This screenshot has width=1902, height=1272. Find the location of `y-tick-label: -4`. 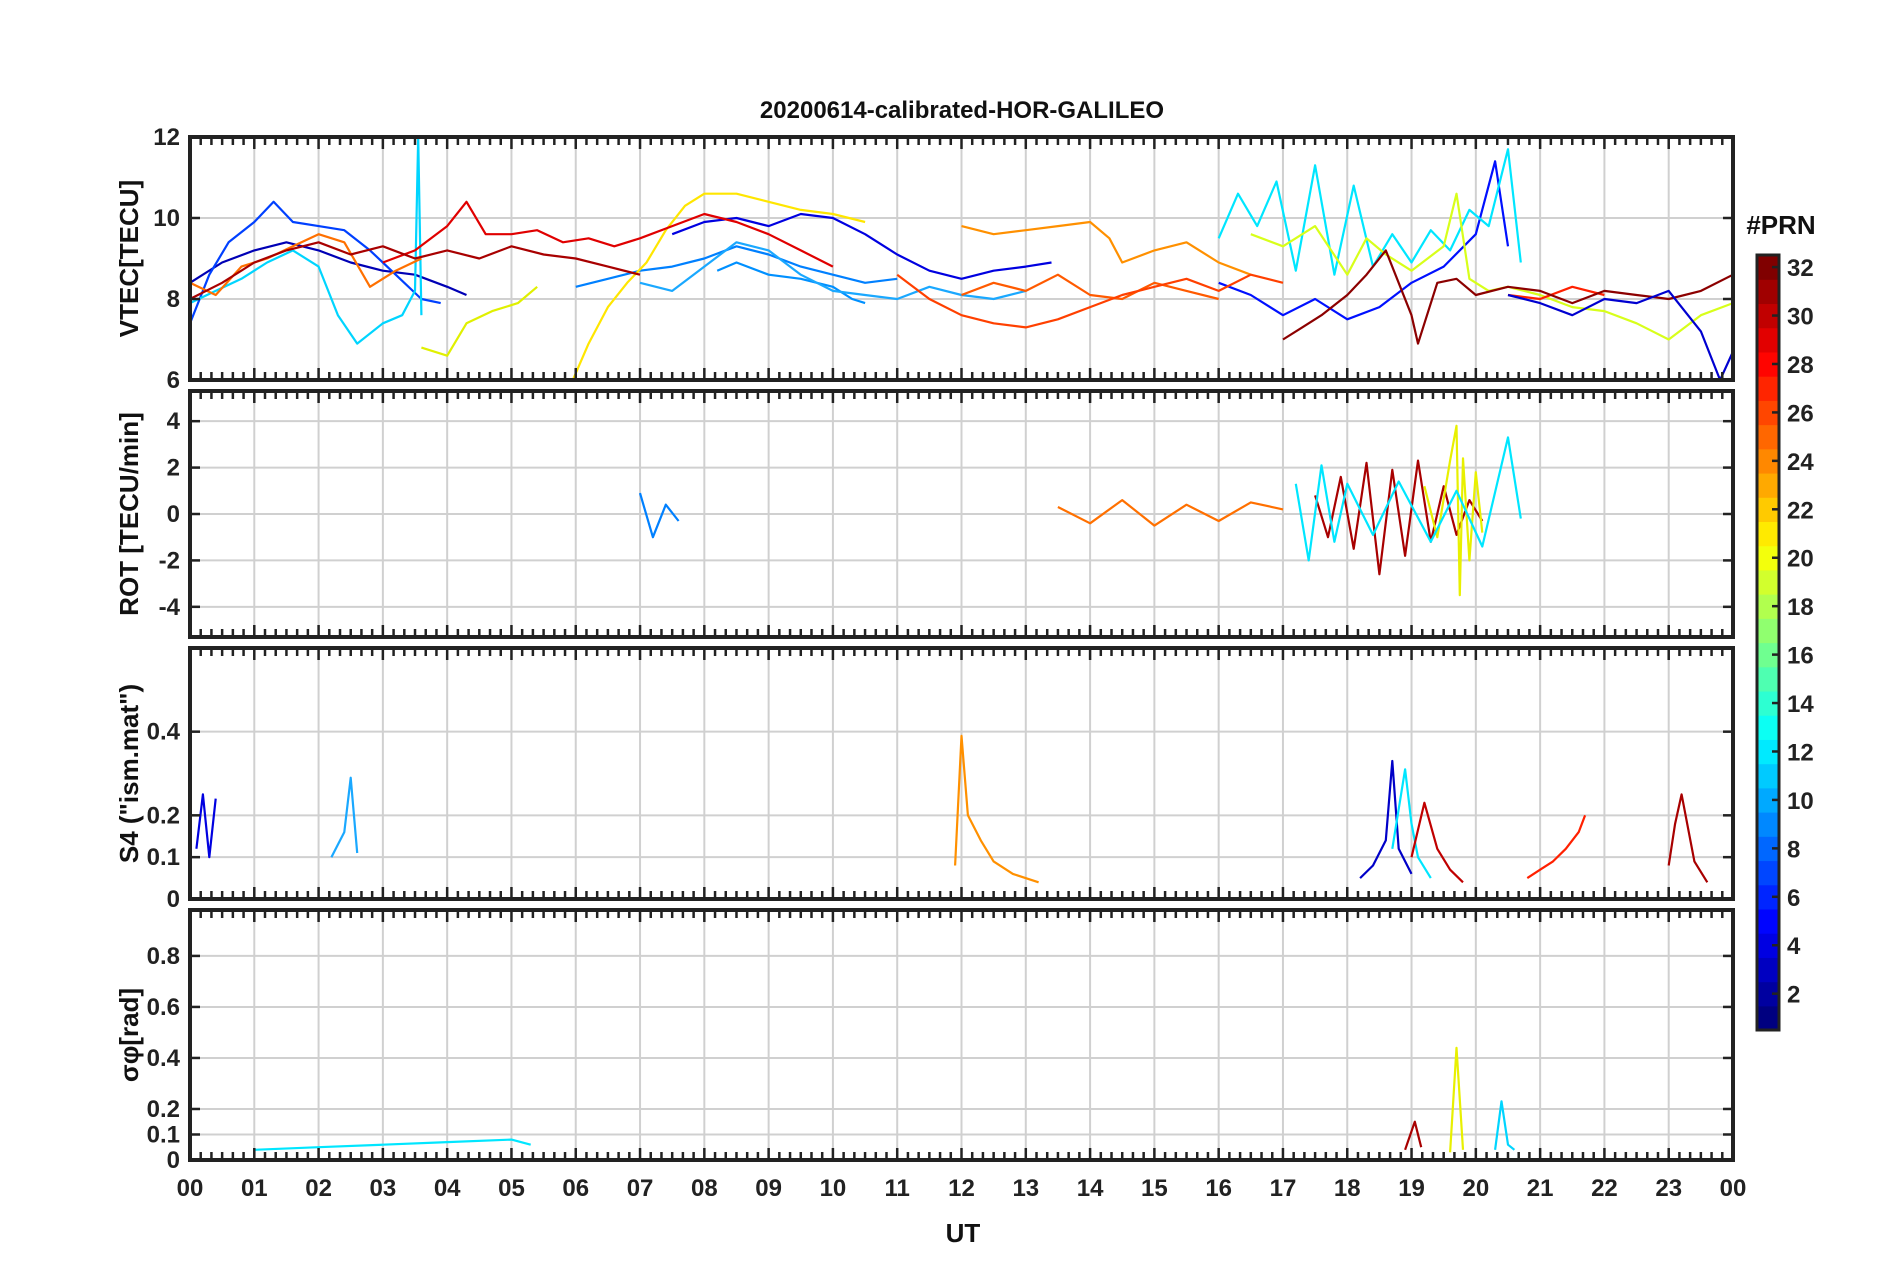

y-tick-label: -4 is located at coordinates (170, 607).